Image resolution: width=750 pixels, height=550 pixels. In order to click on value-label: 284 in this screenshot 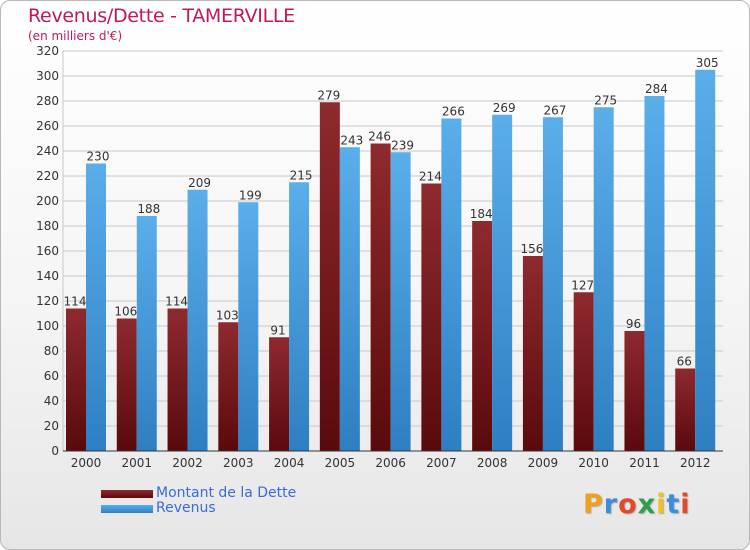, I will do `click(656, 89)`.